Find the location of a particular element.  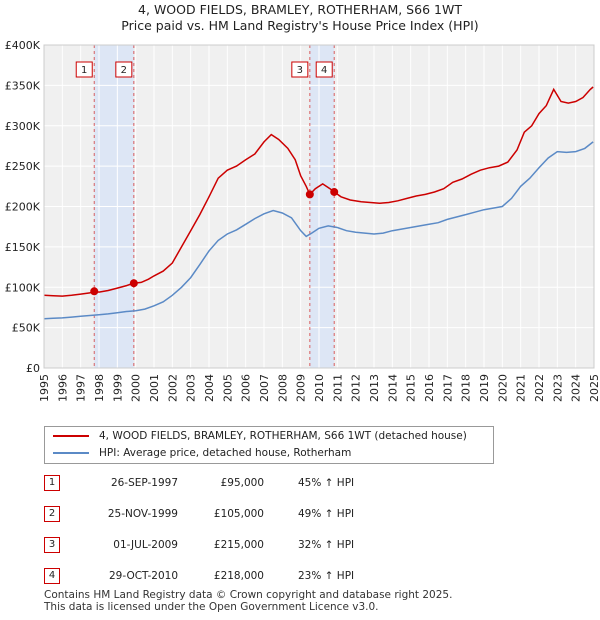

sale-hpi-change: 45% ↑ HPI is located at coordinates (326, 483).